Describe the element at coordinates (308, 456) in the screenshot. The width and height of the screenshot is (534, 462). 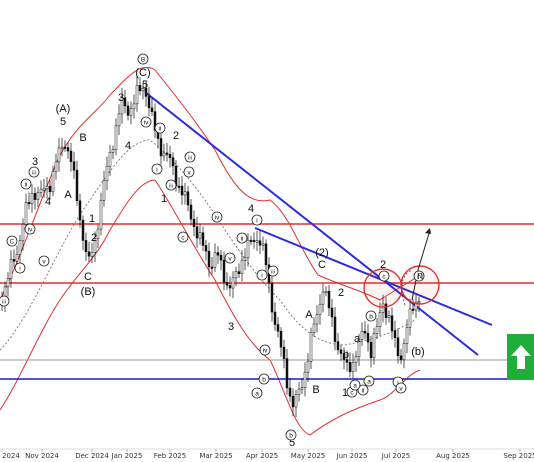
I see `x-tick-label: May 2025` at that location.